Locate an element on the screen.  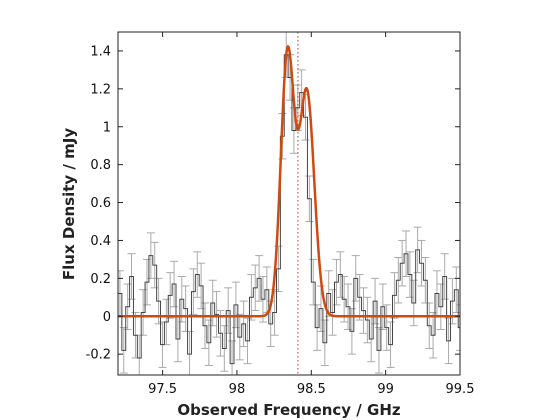
y-tick-label: 1 is located at coordinates (107, 127).